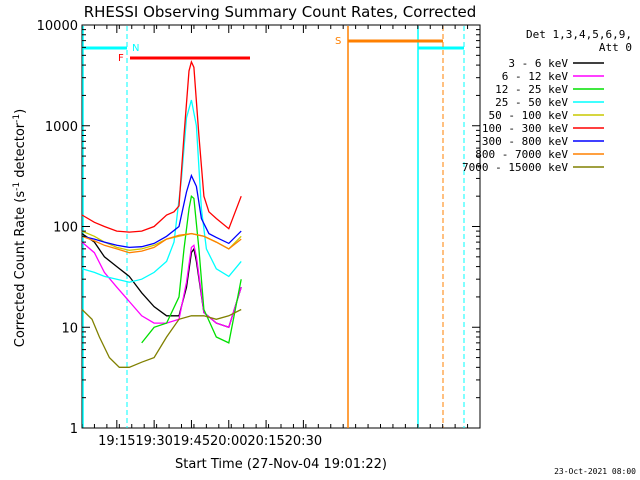 Image resolution: width=640 pixels, height=480 pixels. Describe the element at coordinates (525, 141) in the screenshot. I see `legend-entry-label: 300 - 800 keV` at that location.